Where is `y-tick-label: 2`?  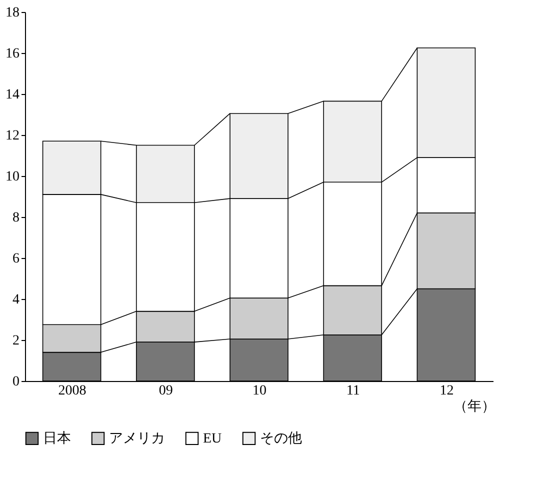
y-tick-label: 2 is located at coordinates (16, 341).